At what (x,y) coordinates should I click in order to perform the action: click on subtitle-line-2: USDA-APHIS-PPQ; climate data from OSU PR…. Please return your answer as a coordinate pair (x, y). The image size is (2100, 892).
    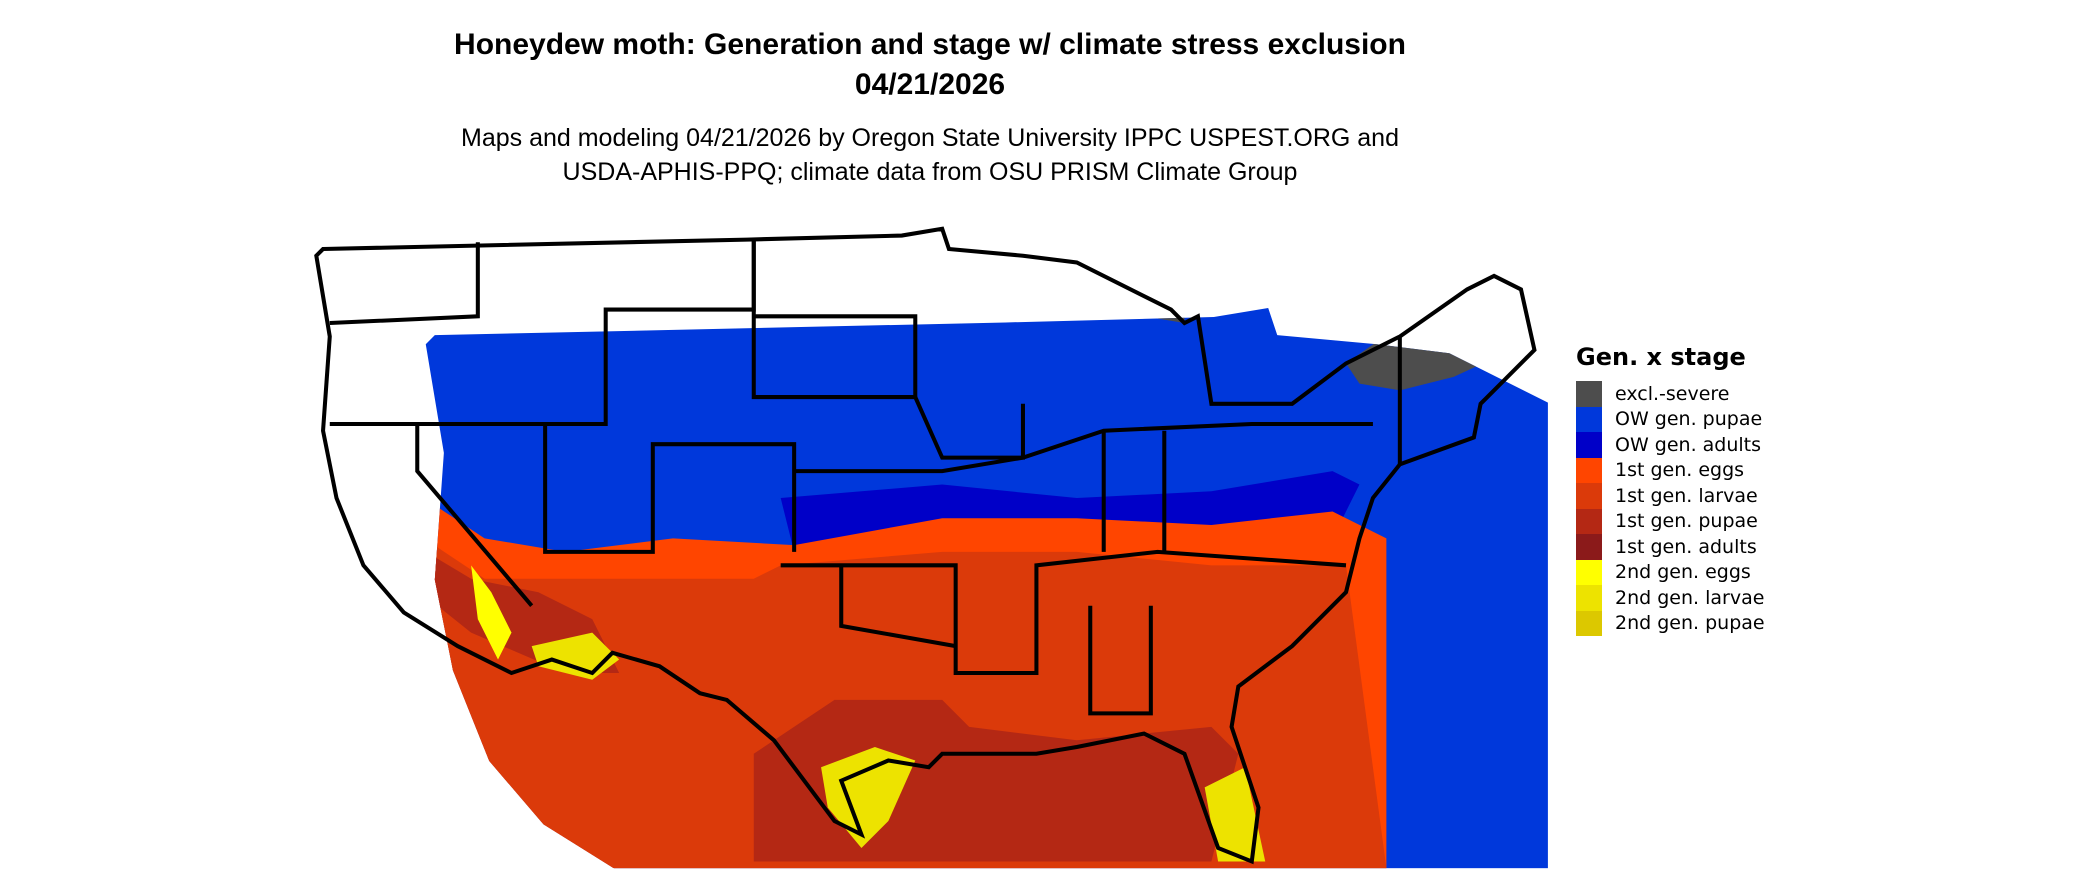
    Looking at the image, I should click on (930, 172).